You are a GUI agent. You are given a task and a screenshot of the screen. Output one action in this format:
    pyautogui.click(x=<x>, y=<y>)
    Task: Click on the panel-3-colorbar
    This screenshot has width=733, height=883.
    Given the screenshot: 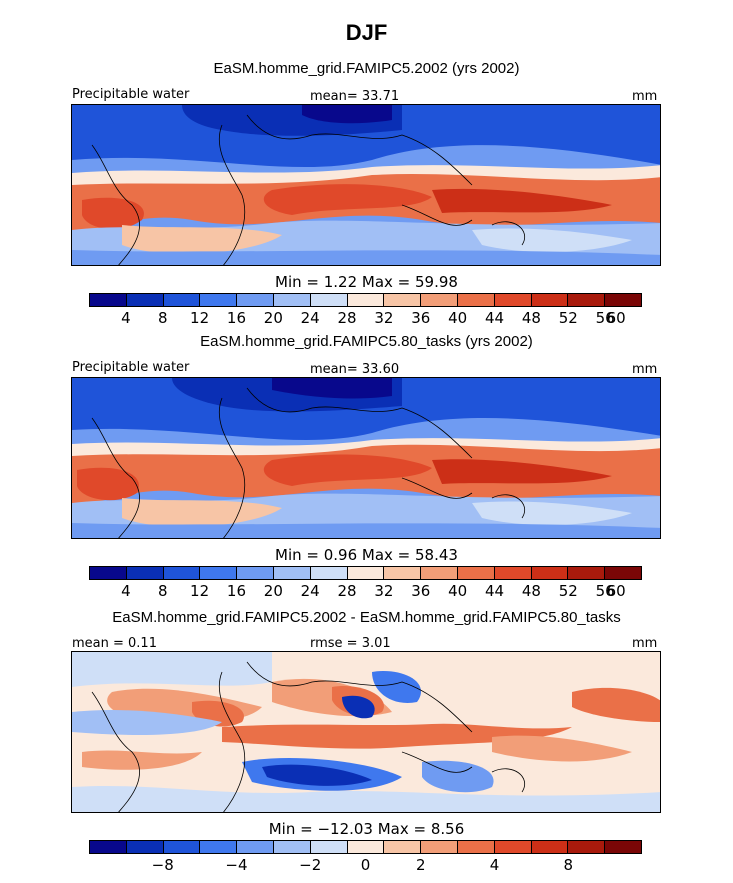 What is the action you would take?
    pyautogui.click(x=365, y=847)
    